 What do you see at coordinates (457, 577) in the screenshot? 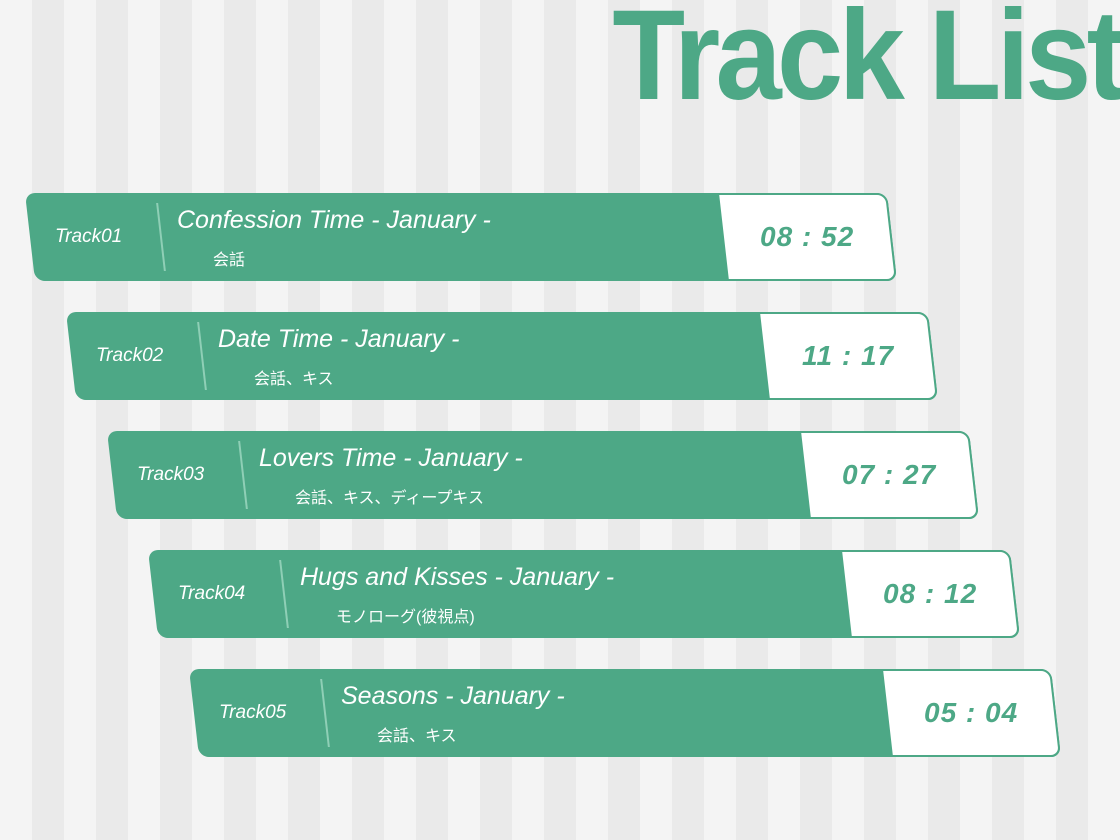
I see `track-name: Hugs and Kisses - January -` at bounding box center [457, 577].